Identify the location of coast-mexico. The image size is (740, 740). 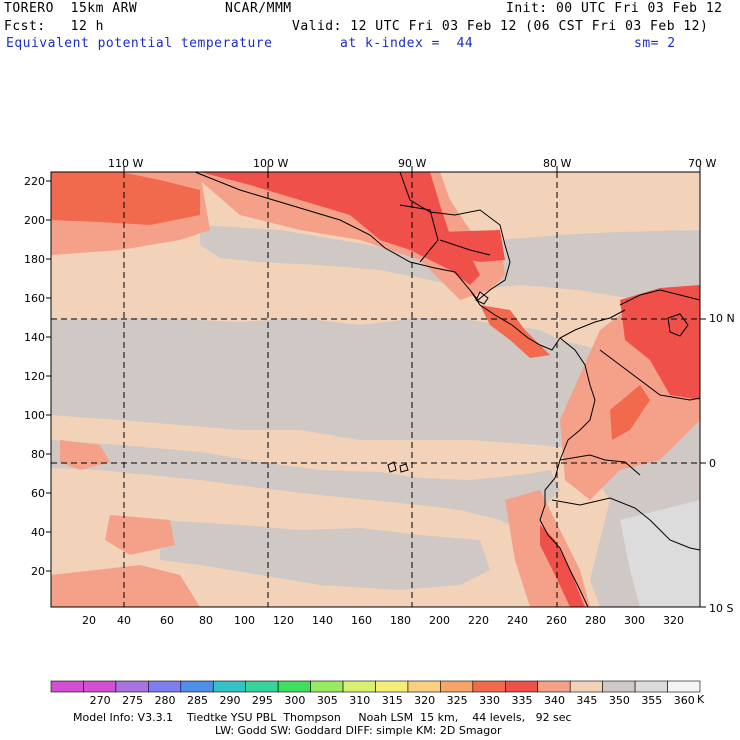
(410, 261).